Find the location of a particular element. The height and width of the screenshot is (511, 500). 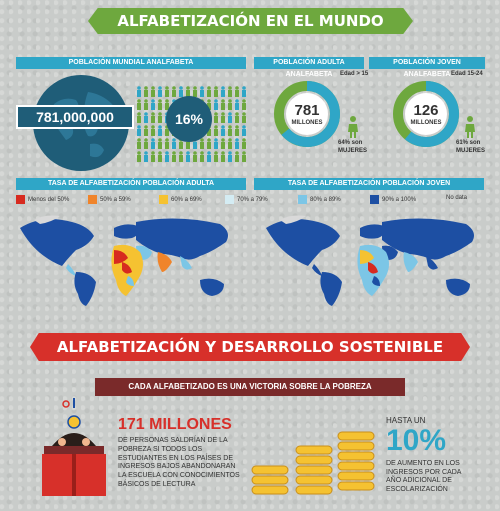

legend-label: 50% a 59% is located at coordinates (115, 199).